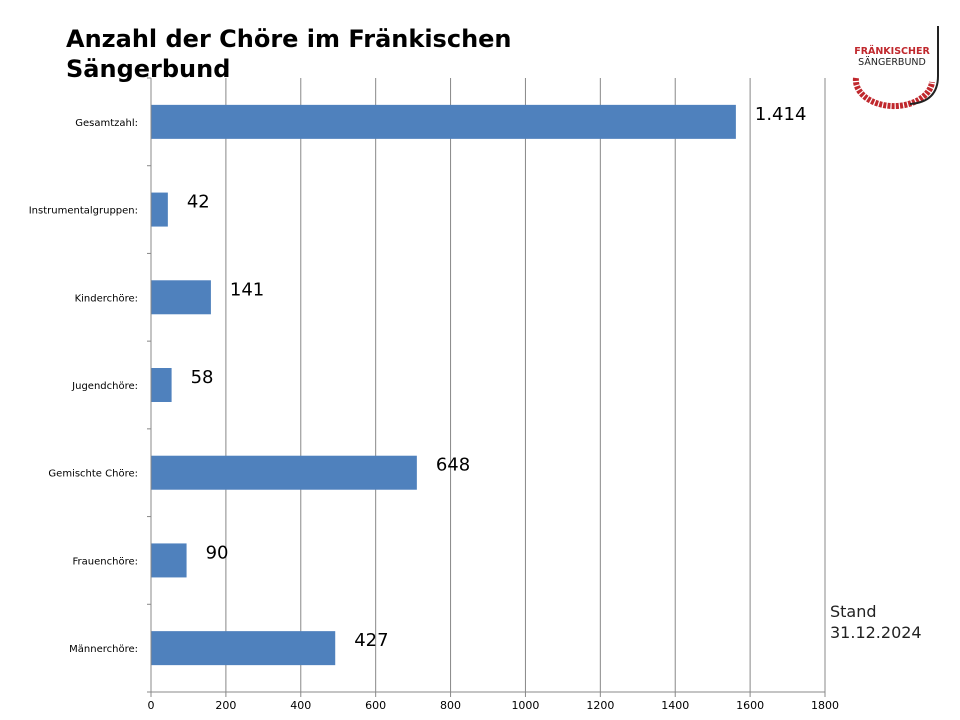  What do you see at coordinates (300, 705) in the screenshot?
I see `x-tick-label: 400` at bounding box center [300, 705].